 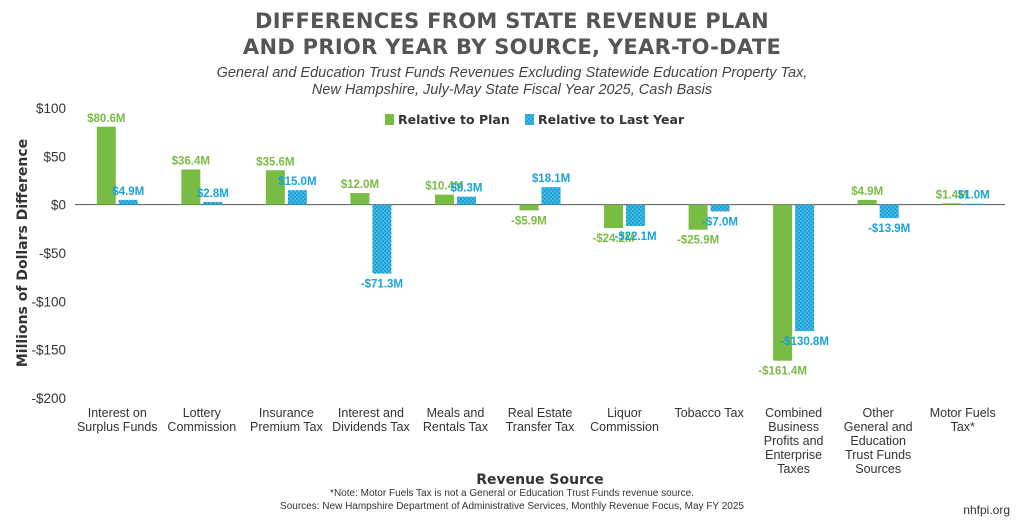 I want to click on x-tick-label: General and, so click(x=878, y=427).